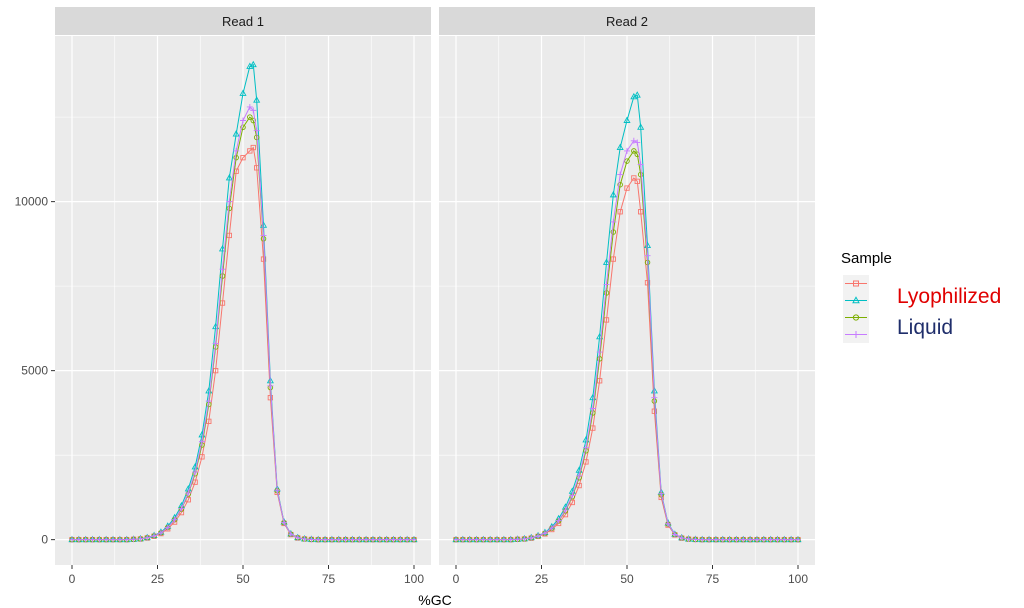 The image size is (1024, 608). Describe the element at coordinates (856, 317) in the screenshot. I see `legend-key-circle-marker` at that location.